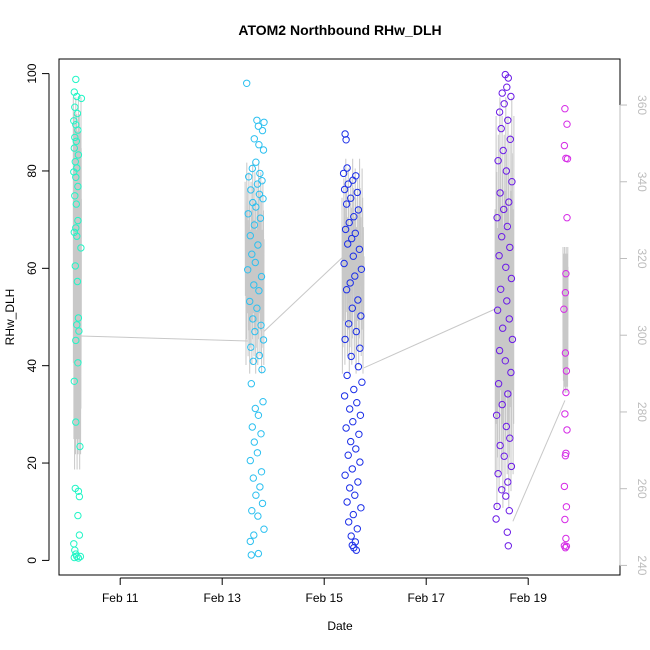 Image resolution: width=650 pixels, height=650 pixels. Describe the element at coordinates (32, 73) in the screenshot. I see `y-tick-label: 100` at that location.